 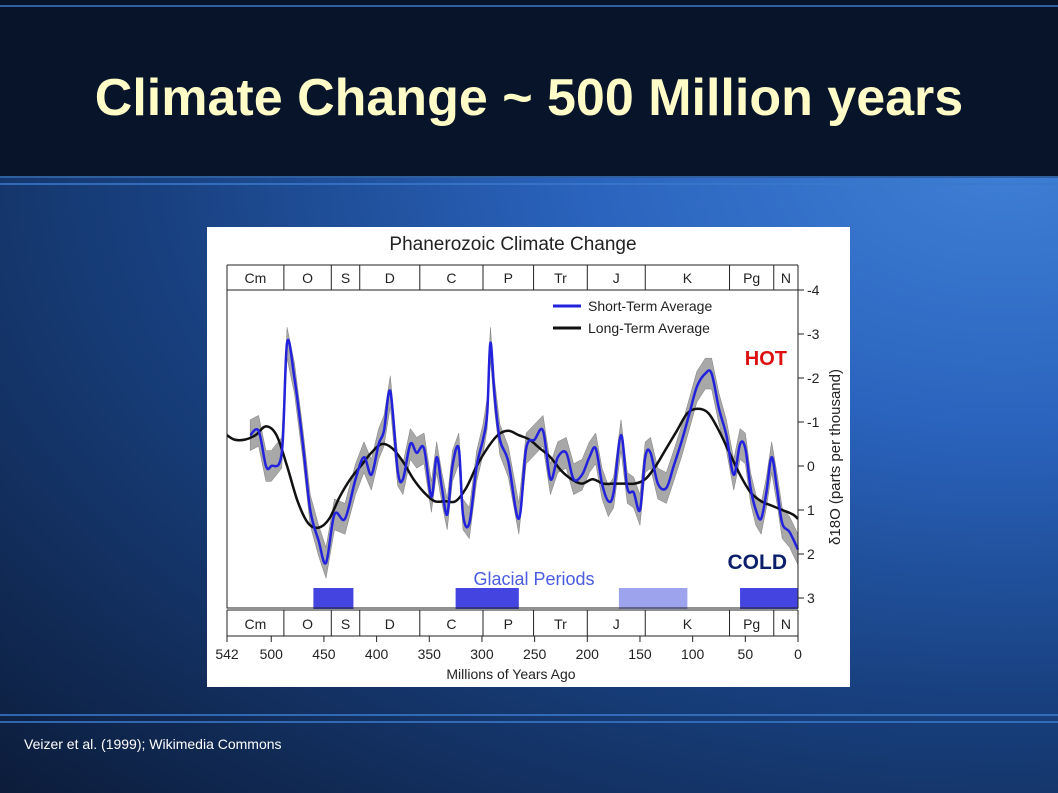 I want to click on legend-label-long-term: Long-Term Average, so click(x=649, y=328).